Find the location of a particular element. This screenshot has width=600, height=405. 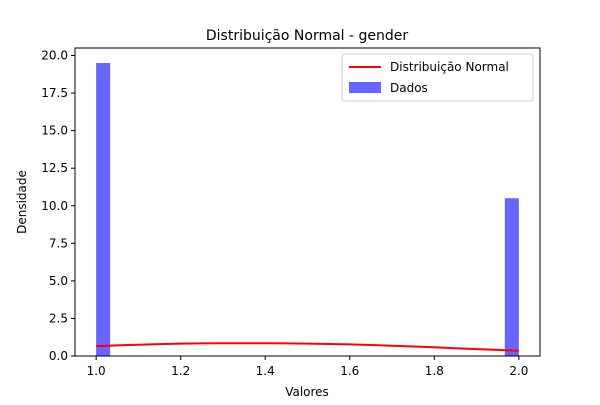

x-axis-ticks: 1.0 1.2 1.4 1.6 1.8 2.0 is located at coordinates (307, 367).